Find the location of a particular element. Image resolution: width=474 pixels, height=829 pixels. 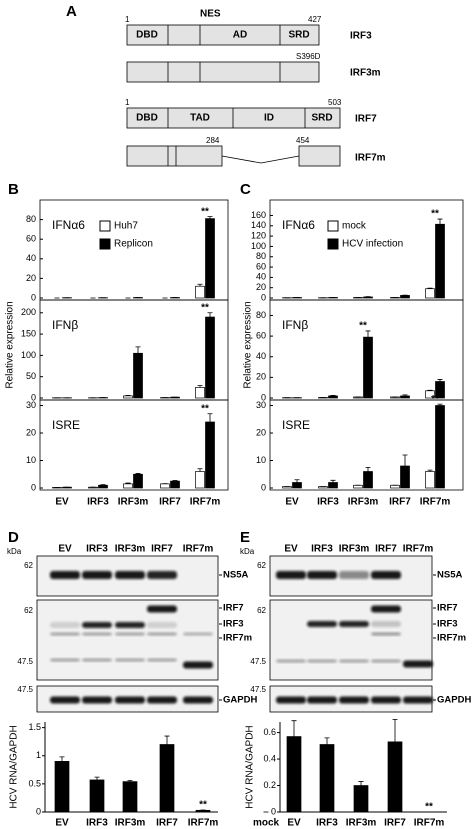

x-tick-label: IRF3m is located at coordinates (130, 823).